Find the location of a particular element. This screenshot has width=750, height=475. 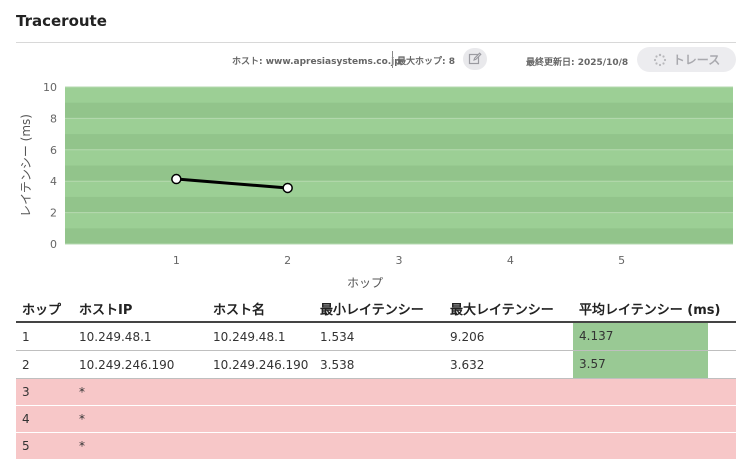

edit-icon is located at coordinates (475, 58).